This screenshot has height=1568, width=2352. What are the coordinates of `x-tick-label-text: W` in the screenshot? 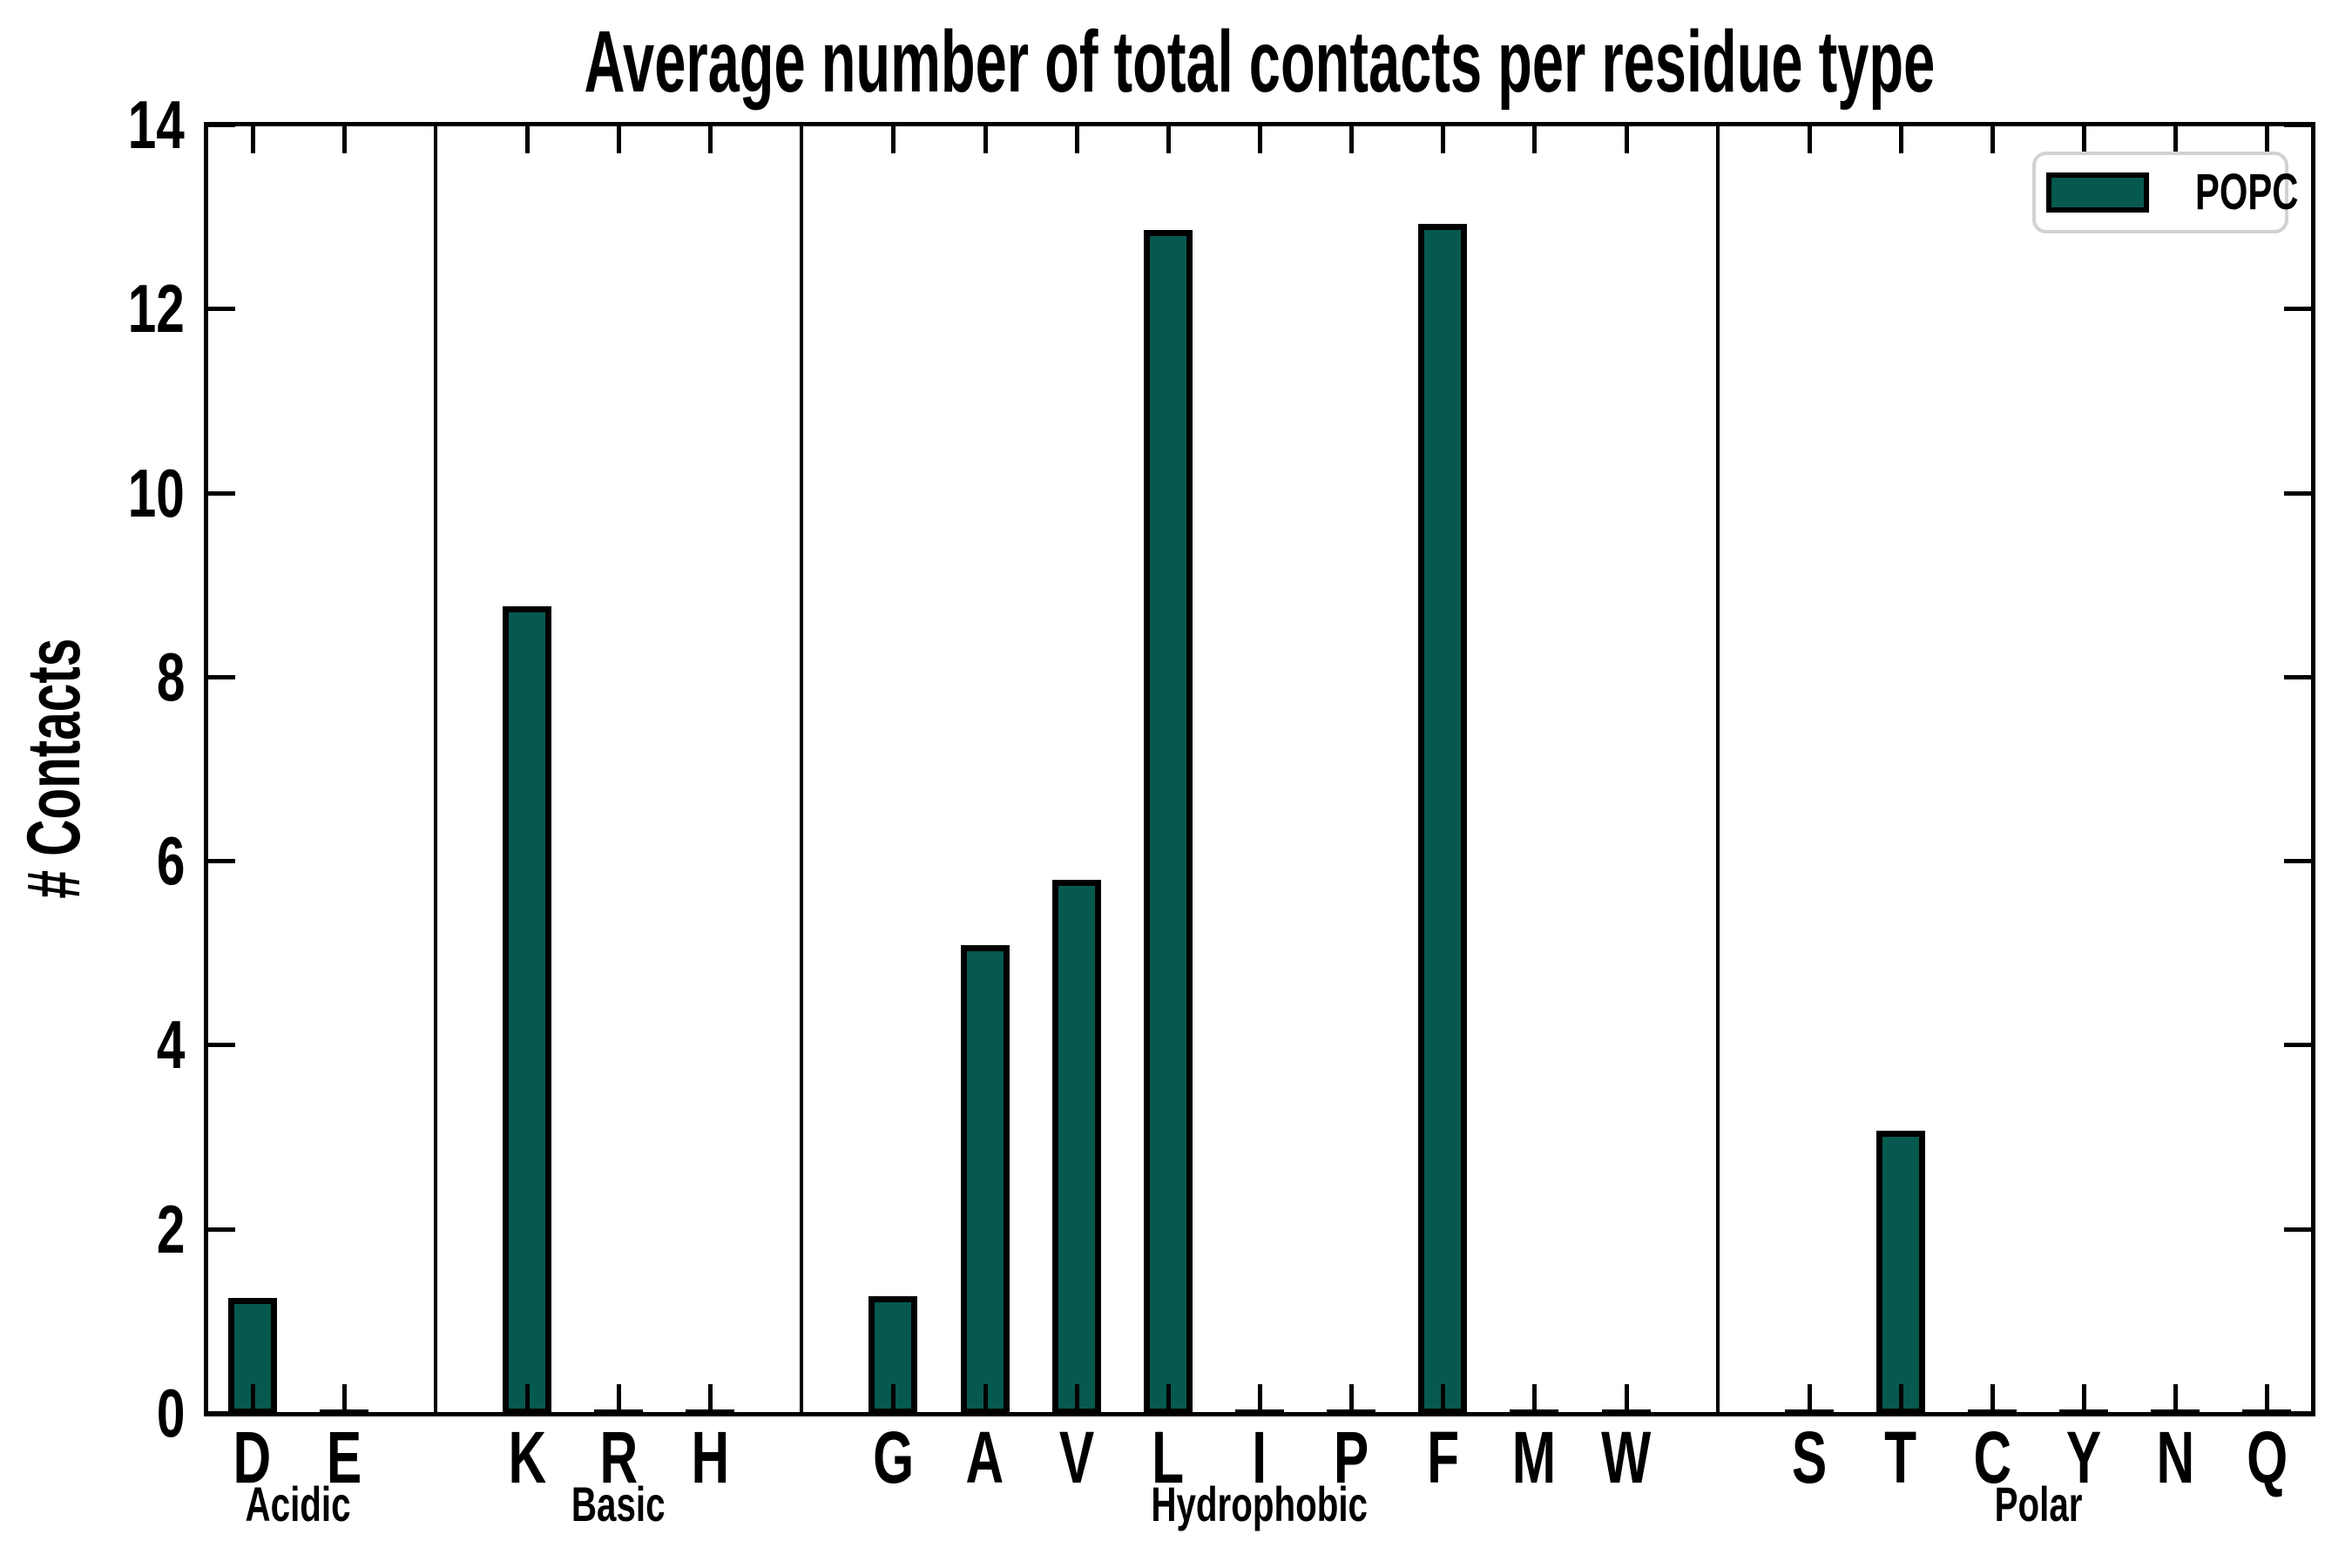 It's located at (1626, 1457).